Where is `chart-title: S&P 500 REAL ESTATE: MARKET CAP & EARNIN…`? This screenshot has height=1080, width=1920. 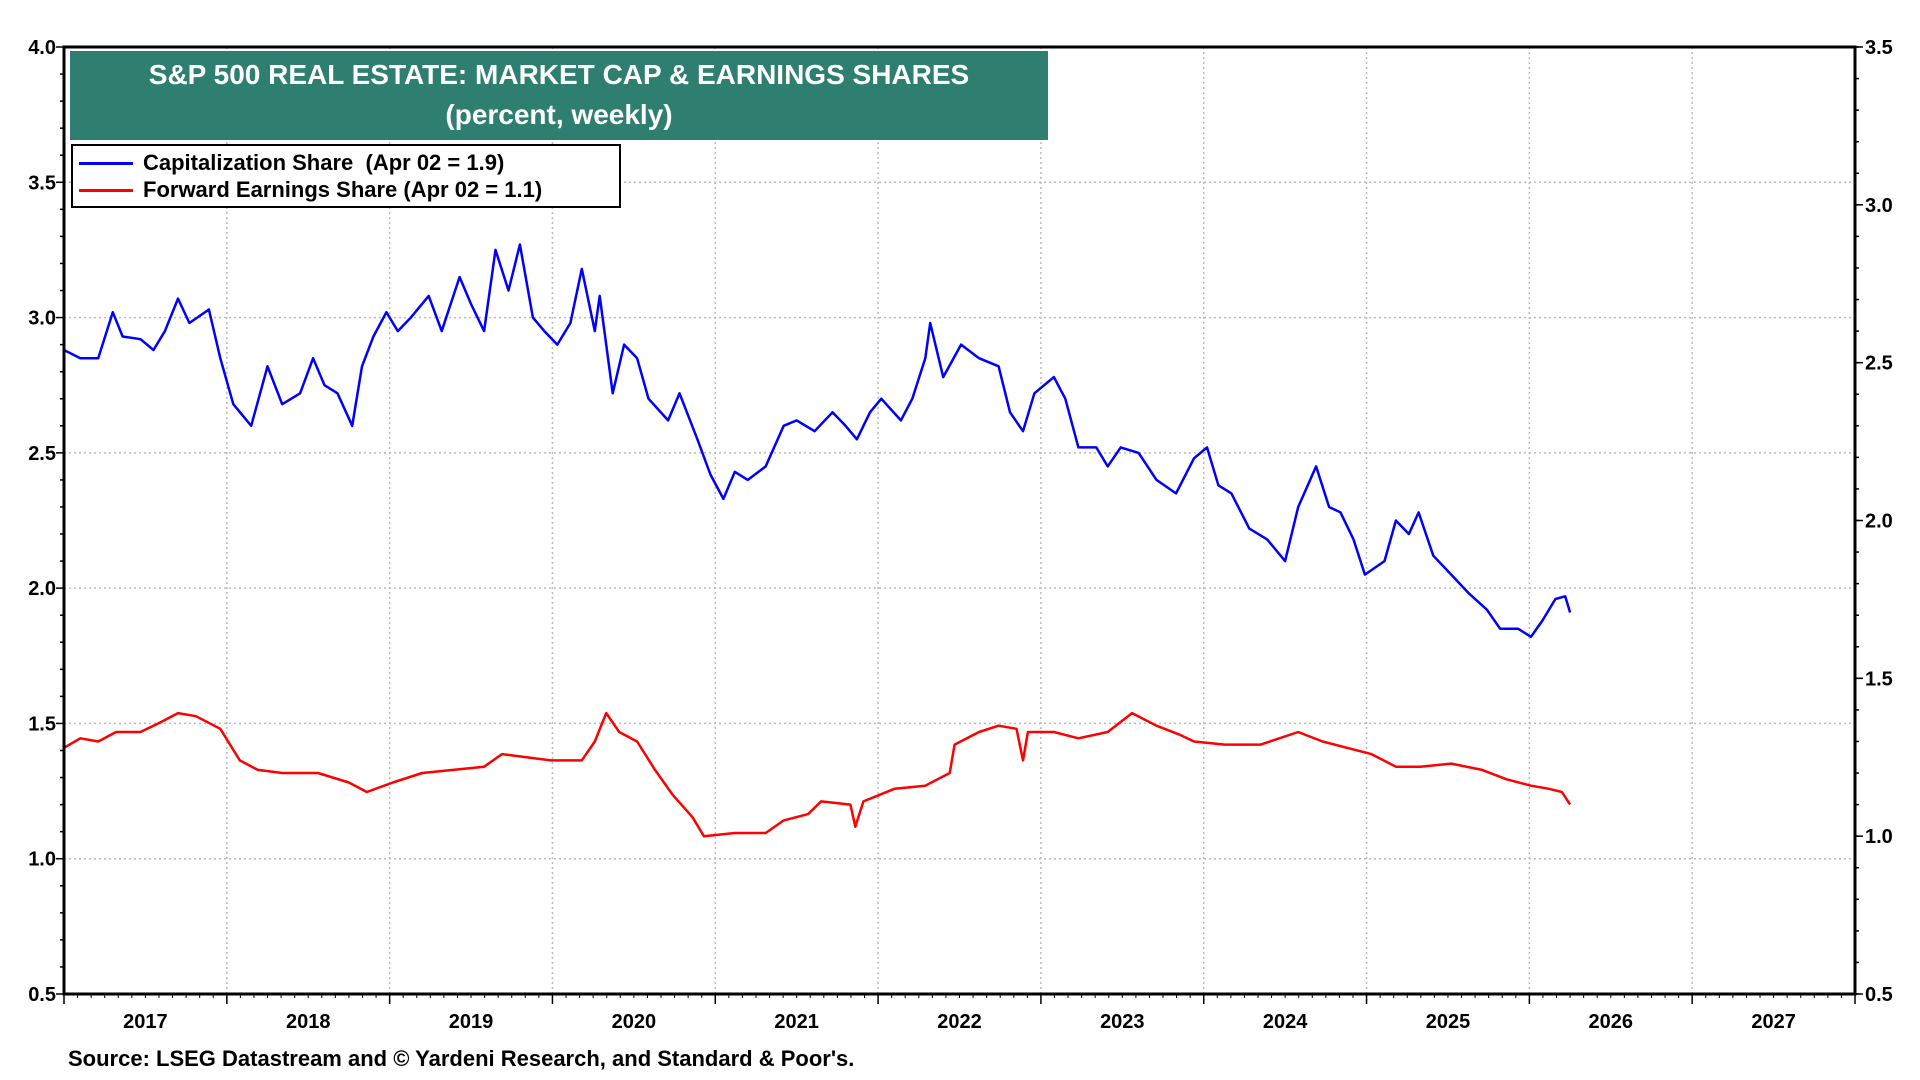 chart-title: S&P 500 REAL ESTATE: MARKET CAP & EARNIN… is located at coordinates (559, 74).